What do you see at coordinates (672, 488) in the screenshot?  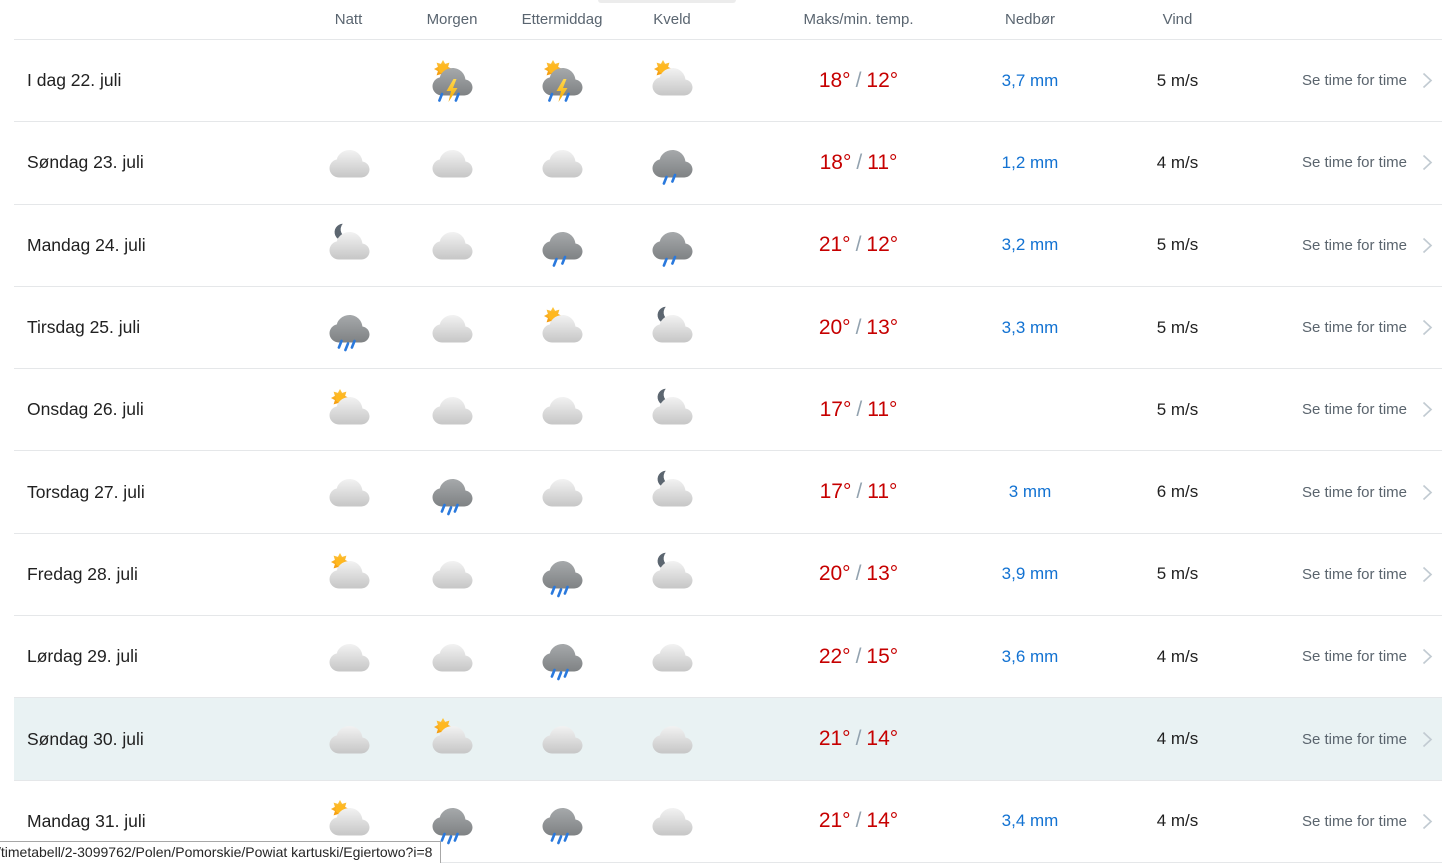 I see `partly-cloudy-night-icon` at bounding box center [672, 488].